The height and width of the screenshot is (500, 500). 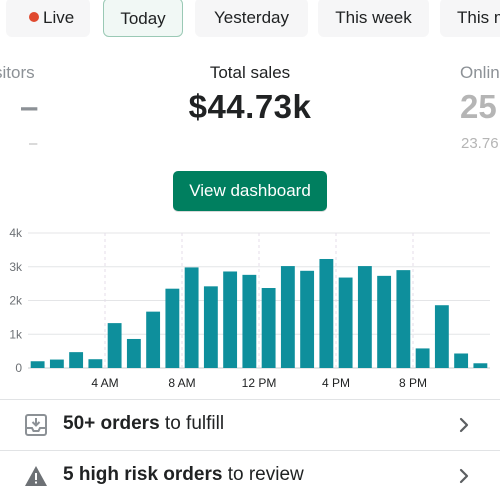 What do you see at coordinates (250, 191) in the screenshot?
I see `view-dashboard-button: View dashboard` at bounding box center [250, 191].